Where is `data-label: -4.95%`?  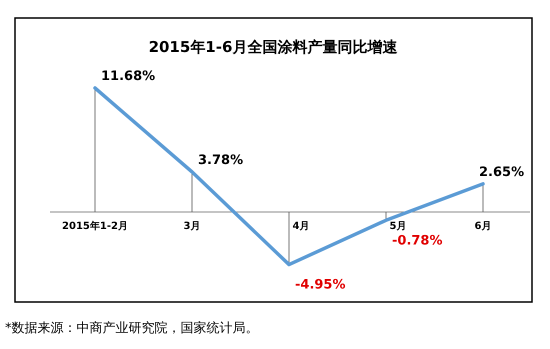
data-label: -4.95% is located at coordinates (320, 285).